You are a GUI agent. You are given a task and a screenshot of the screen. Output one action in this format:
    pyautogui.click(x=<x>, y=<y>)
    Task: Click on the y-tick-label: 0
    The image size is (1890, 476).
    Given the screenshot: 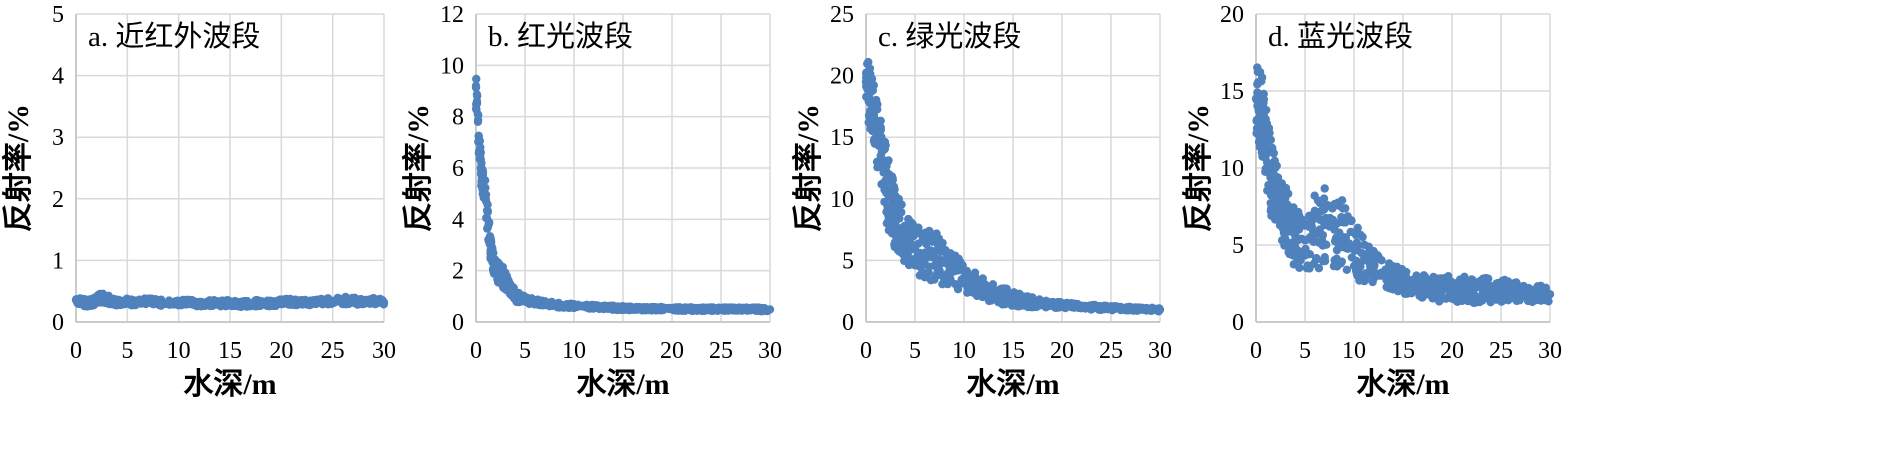 What is the action you would take?
    pyautogui.click(x=1238, y=323)
    